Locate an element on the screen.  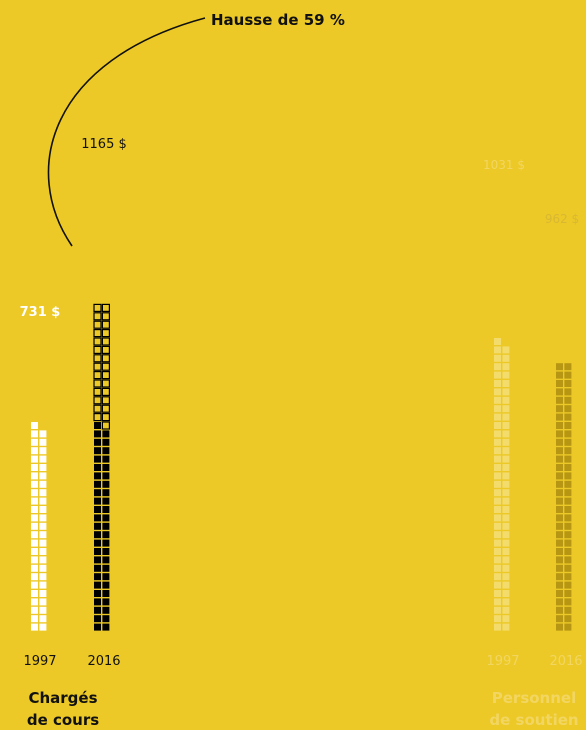
group-label-charges-line2: de cours is located at coordinates (63, 720).